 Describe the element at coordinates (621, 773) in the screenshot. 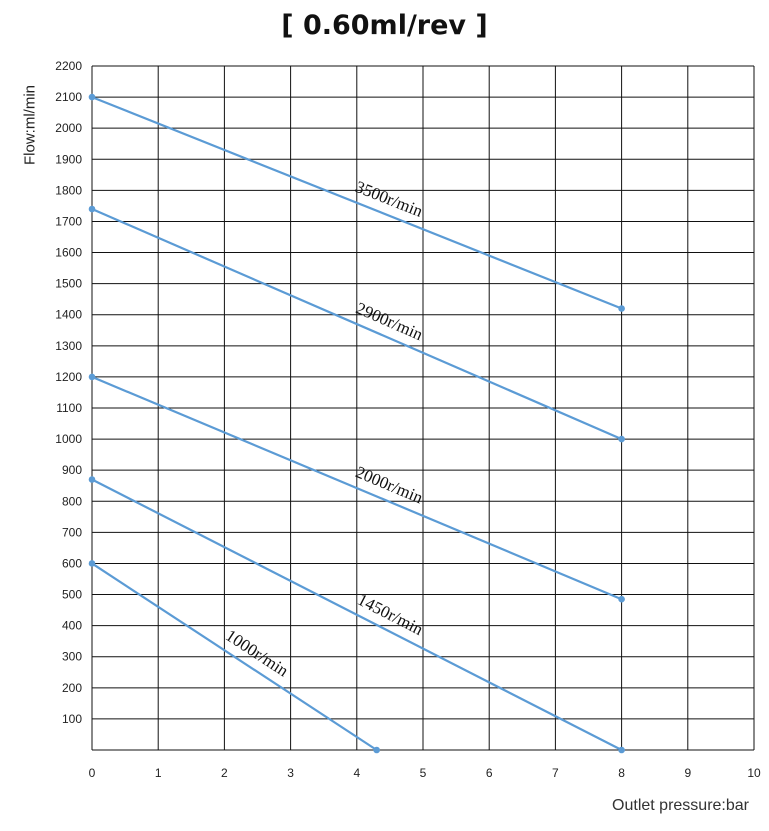

I see `x-tick-label: 8` at that location.